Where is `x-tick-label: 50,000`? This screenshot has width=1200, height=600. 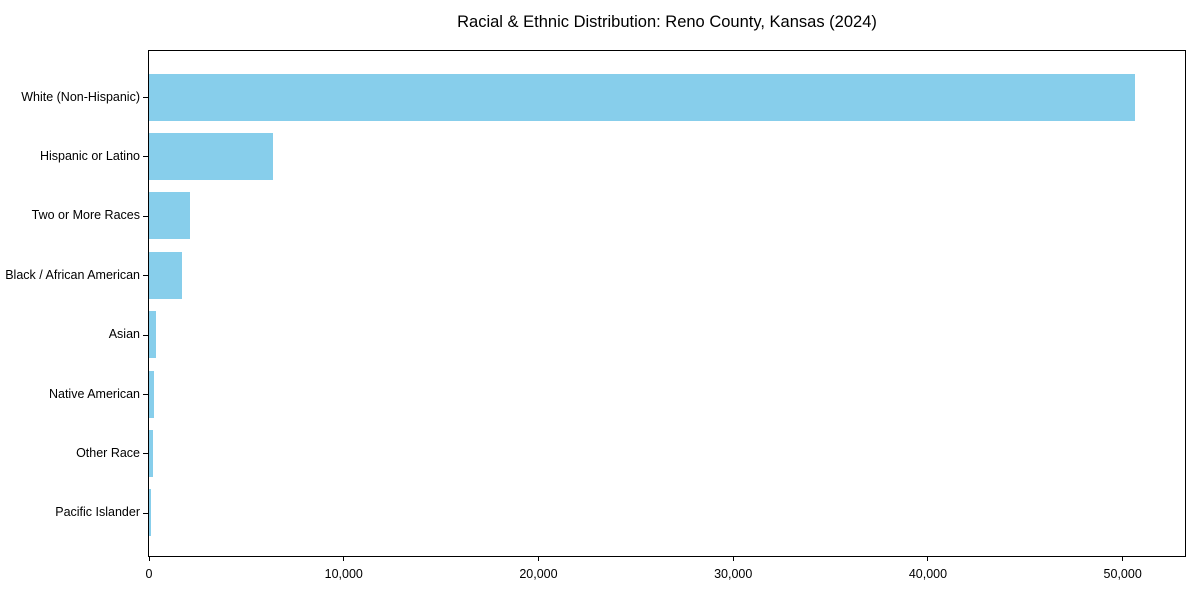
x-tick-label: 50,000 is located at coordinates (1122, 574).